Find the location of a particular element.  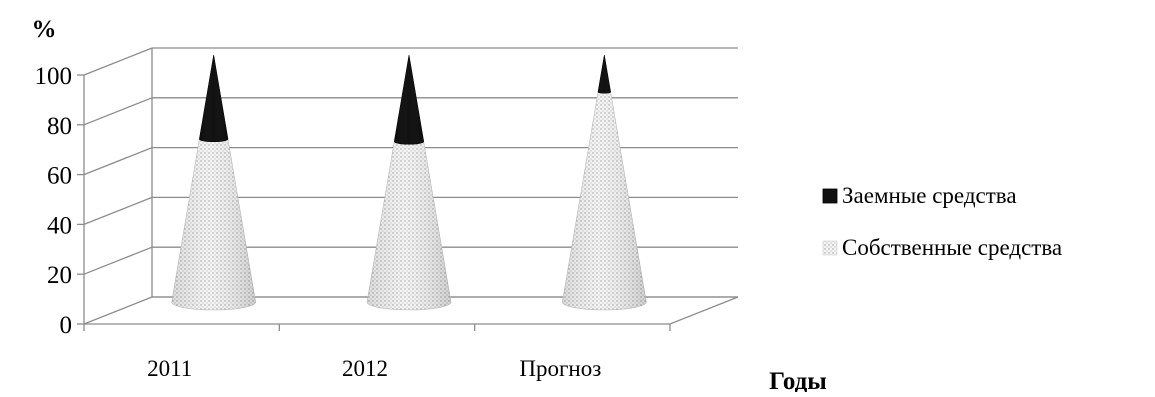

cone-2012 is located at coordinates (409, 182).